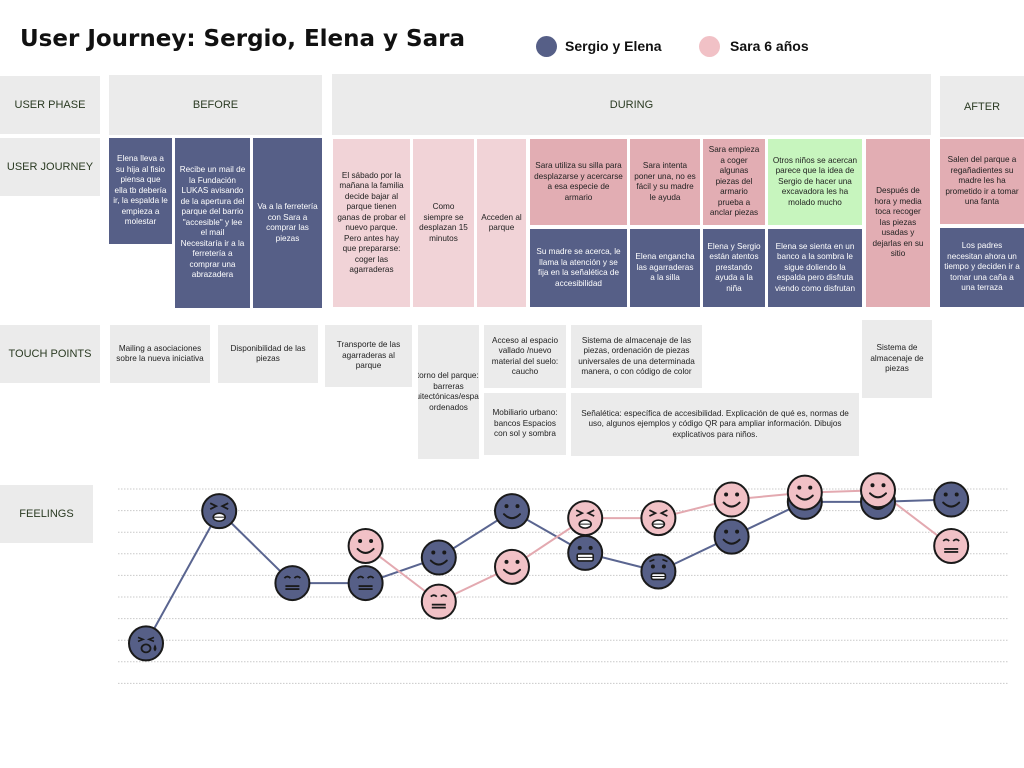 Image resolution: width=1024 pixels, height=768 pixels. What do you see at coordinates (709, 46) in the screenshot?
I see `legend-swatch-sara` at bounding box center [709, 46].